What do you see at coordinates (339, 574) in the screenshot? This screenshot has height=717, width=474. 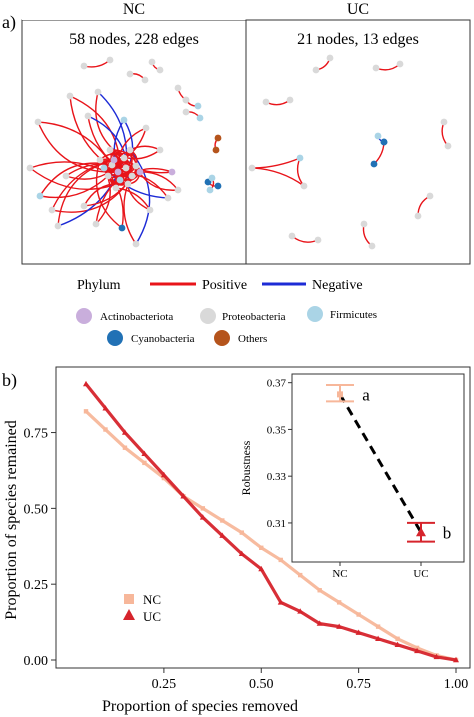 I see `inset-x-tick-label: NC` at bounding box center [339, 574].